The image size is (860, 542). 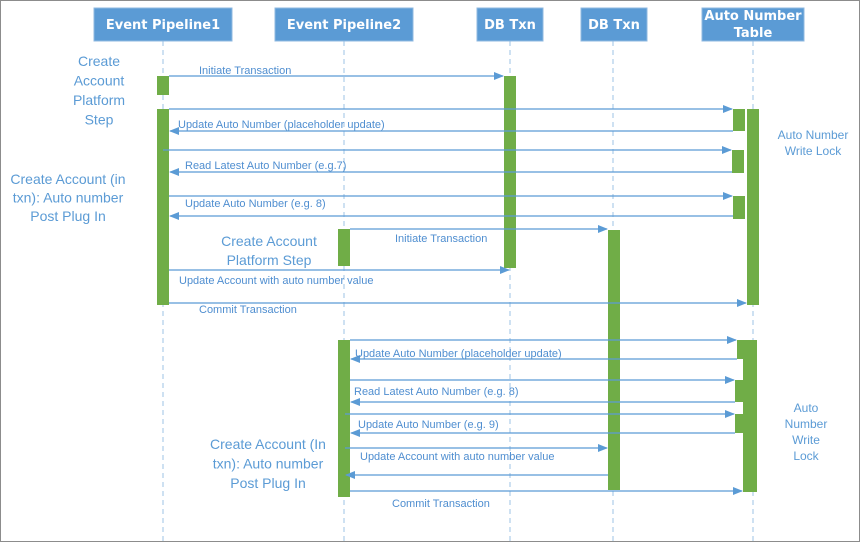 What do you see at coordinates (753, 33) in the screenshot?
I see `participant-title: Table` at bounding box center [753, 33].